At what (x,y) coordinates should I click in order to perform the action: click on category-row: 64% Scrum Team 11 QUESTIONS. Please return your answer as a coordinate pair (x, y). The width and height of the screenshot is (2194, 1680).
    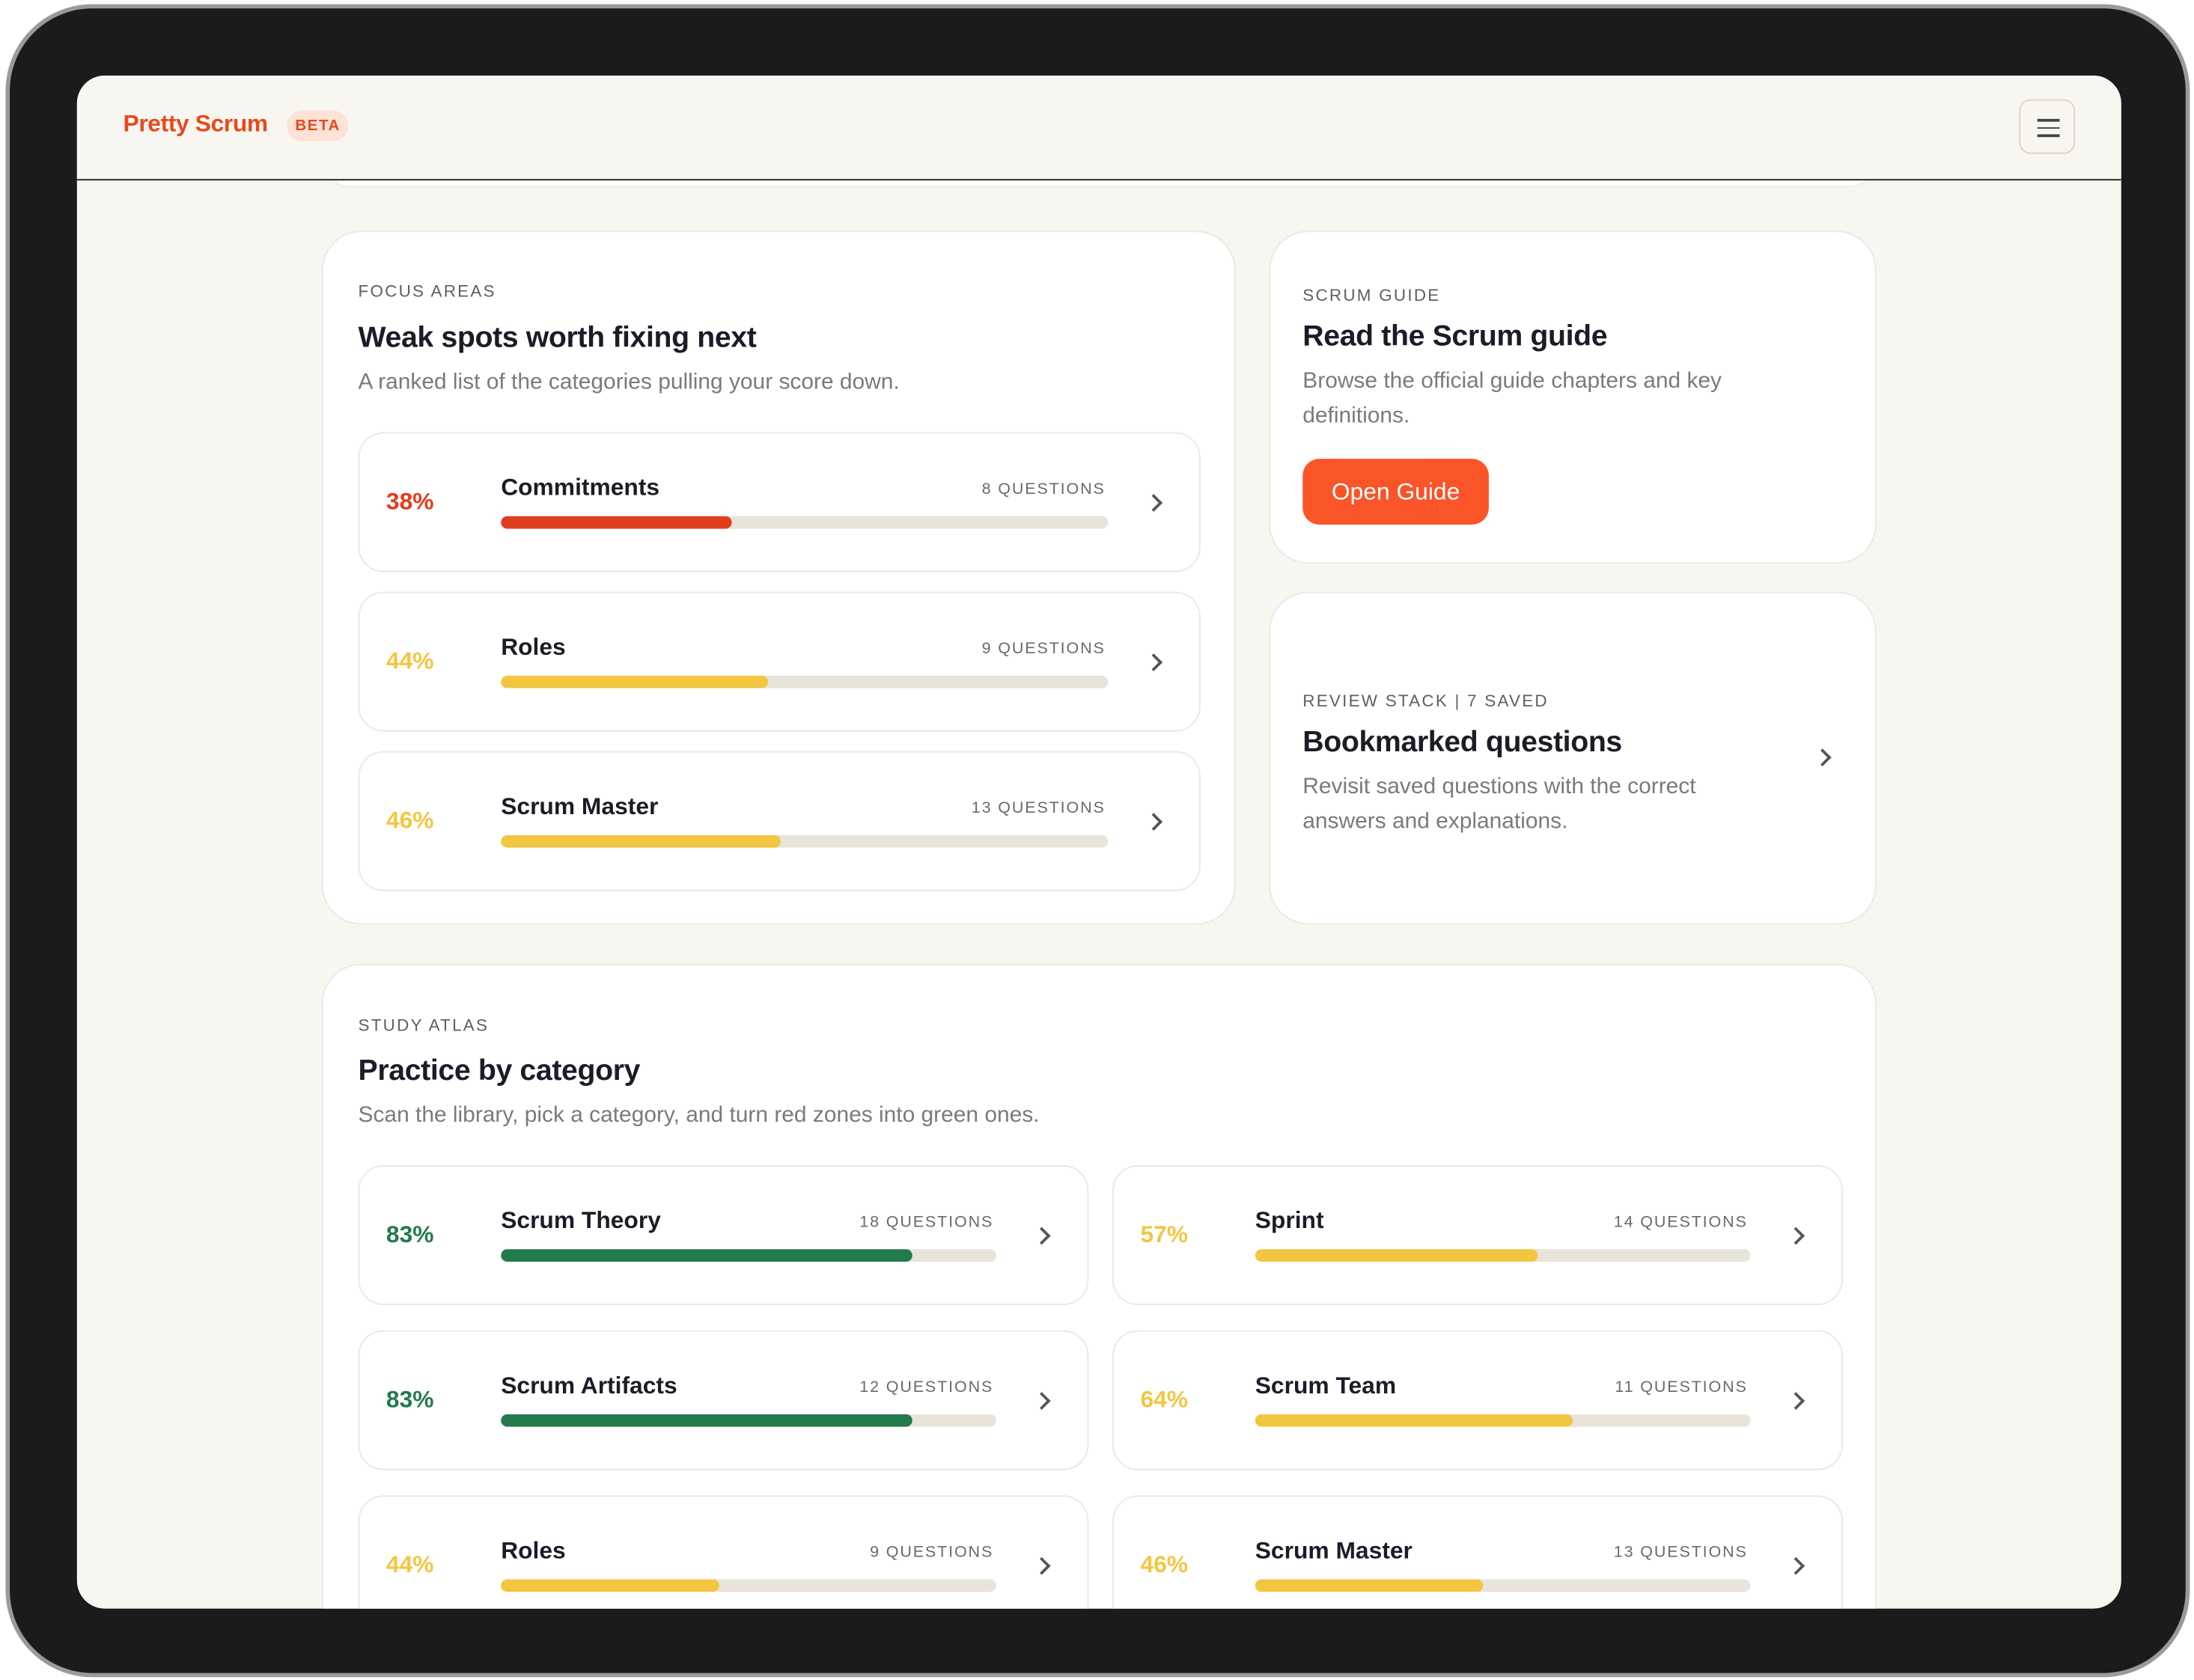
    Looking at the image, I should click on (1477, 1400).